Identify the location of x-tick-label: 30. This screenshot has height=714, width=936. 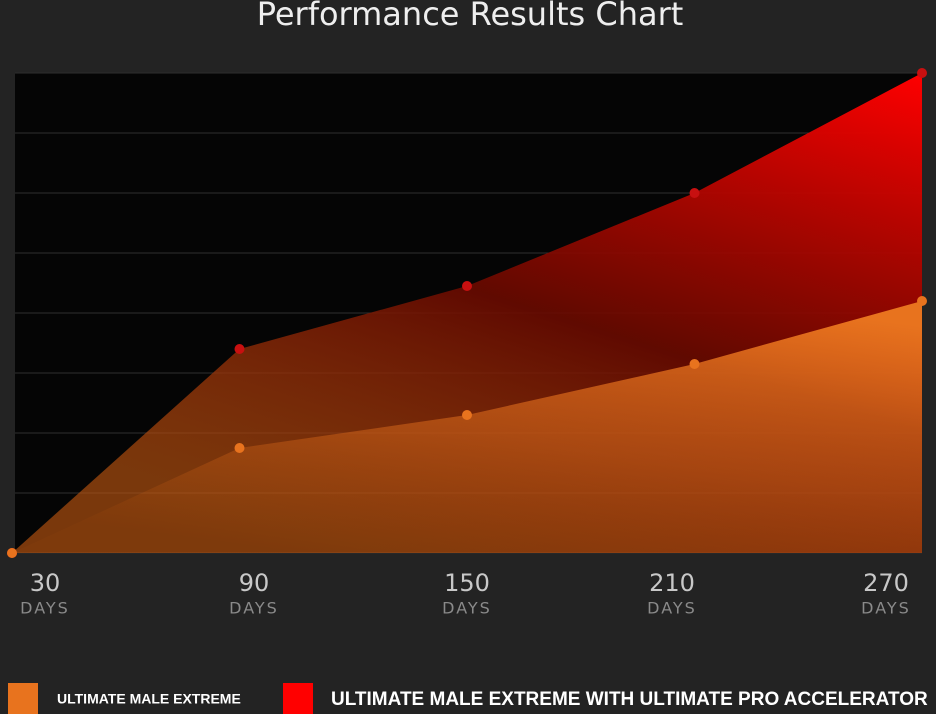
(45, 583).